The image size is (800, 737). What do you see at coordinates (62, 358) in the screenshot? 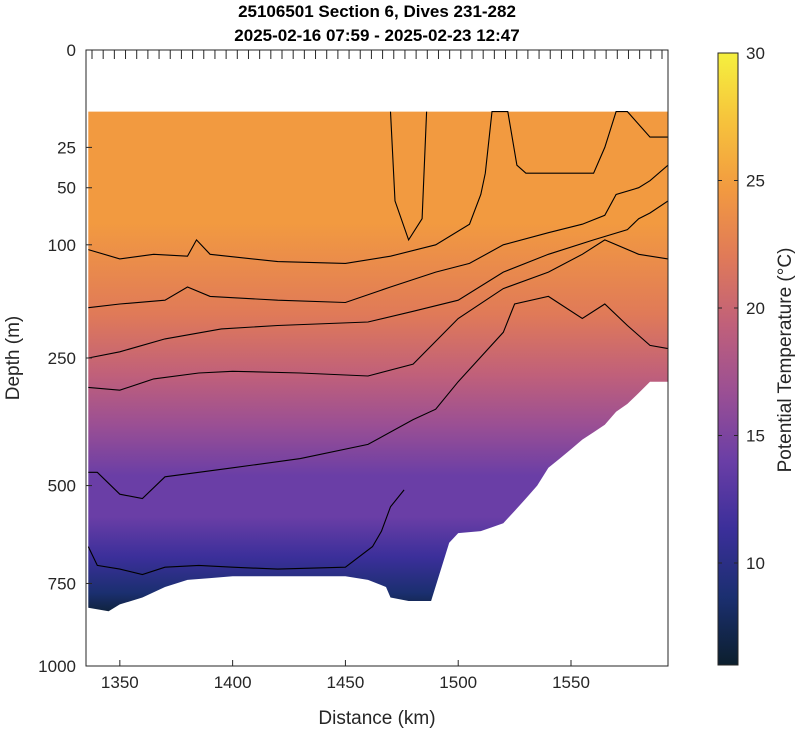
I see `y-tick-label: 250` at bounding box center [62, 358].